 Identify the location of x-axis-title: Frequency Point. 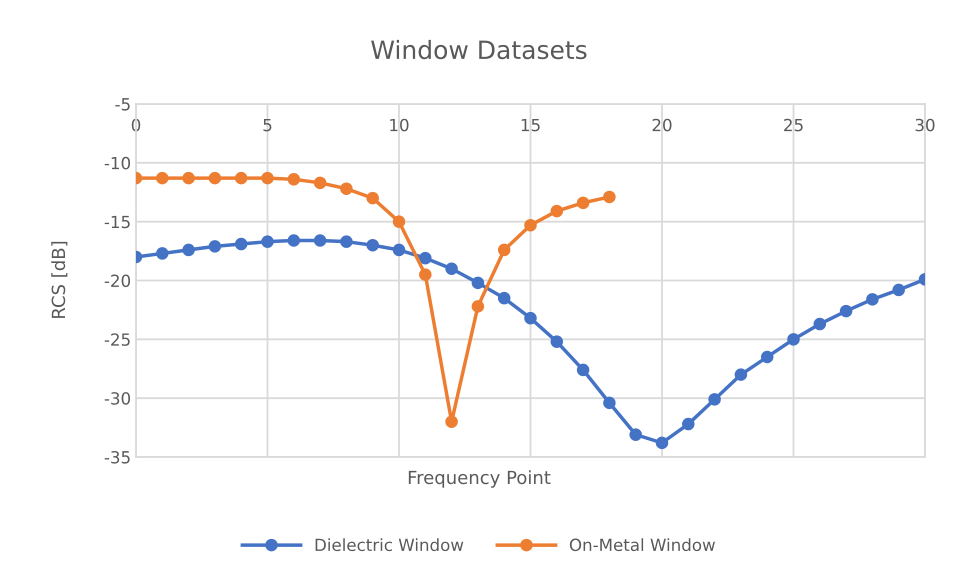
(479, 479).